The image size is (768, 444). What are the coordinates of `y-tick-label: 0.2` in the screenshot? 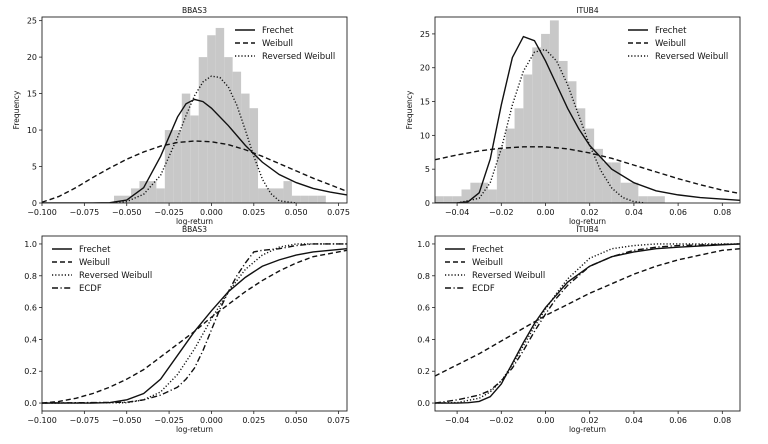 It's located at (30, 371).